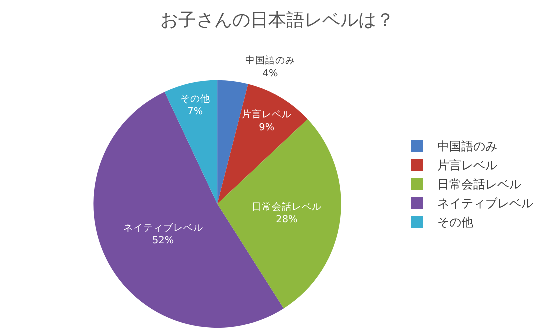 The image size is (555, 336). What do you see at coordinates (287, 220) in the screenshot?
I see `data-label: 28%` at bounding box center [287, 220].